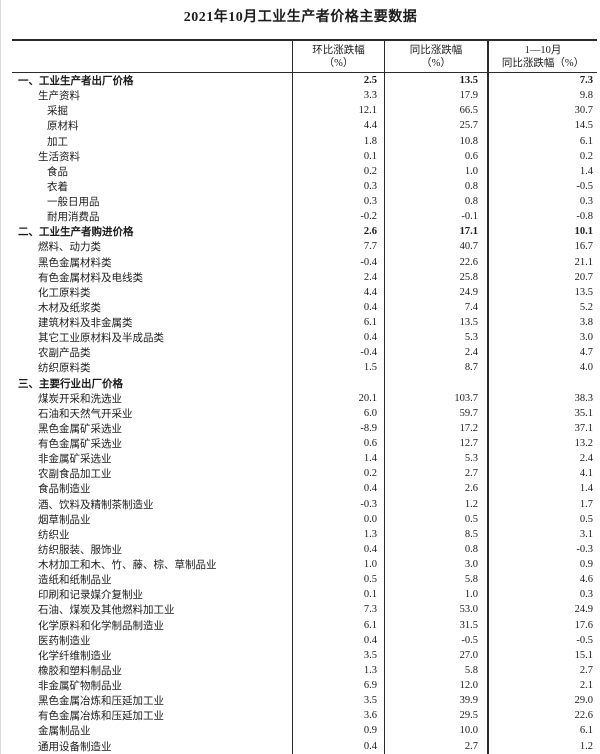  What do you see at coordinates (584, 217) in the screenshot?
I see `row-value: -0.8` at bounding box center [584, 217].